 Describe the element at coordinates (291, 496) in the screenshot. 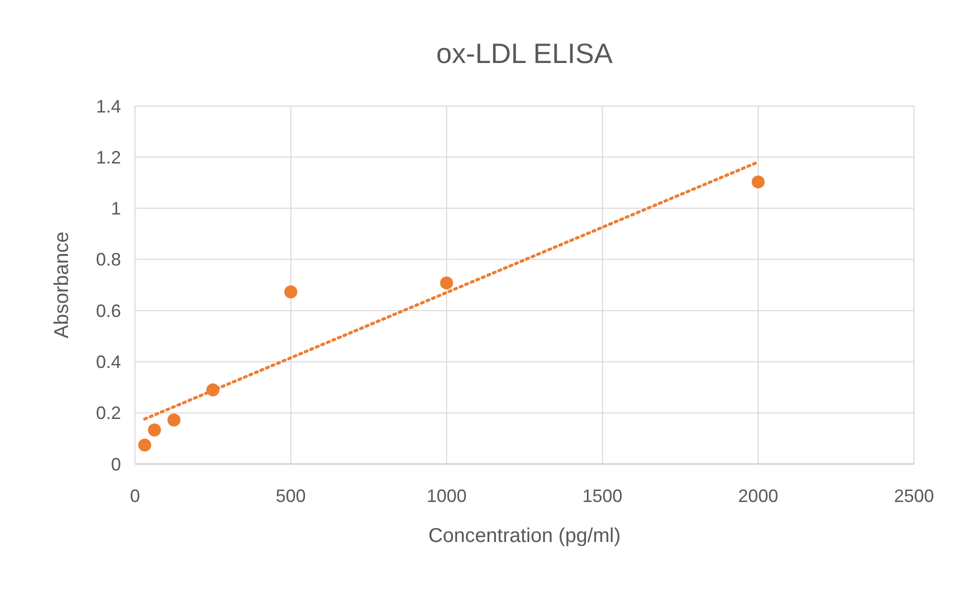

I see `x-tick-label: 500` at that location.